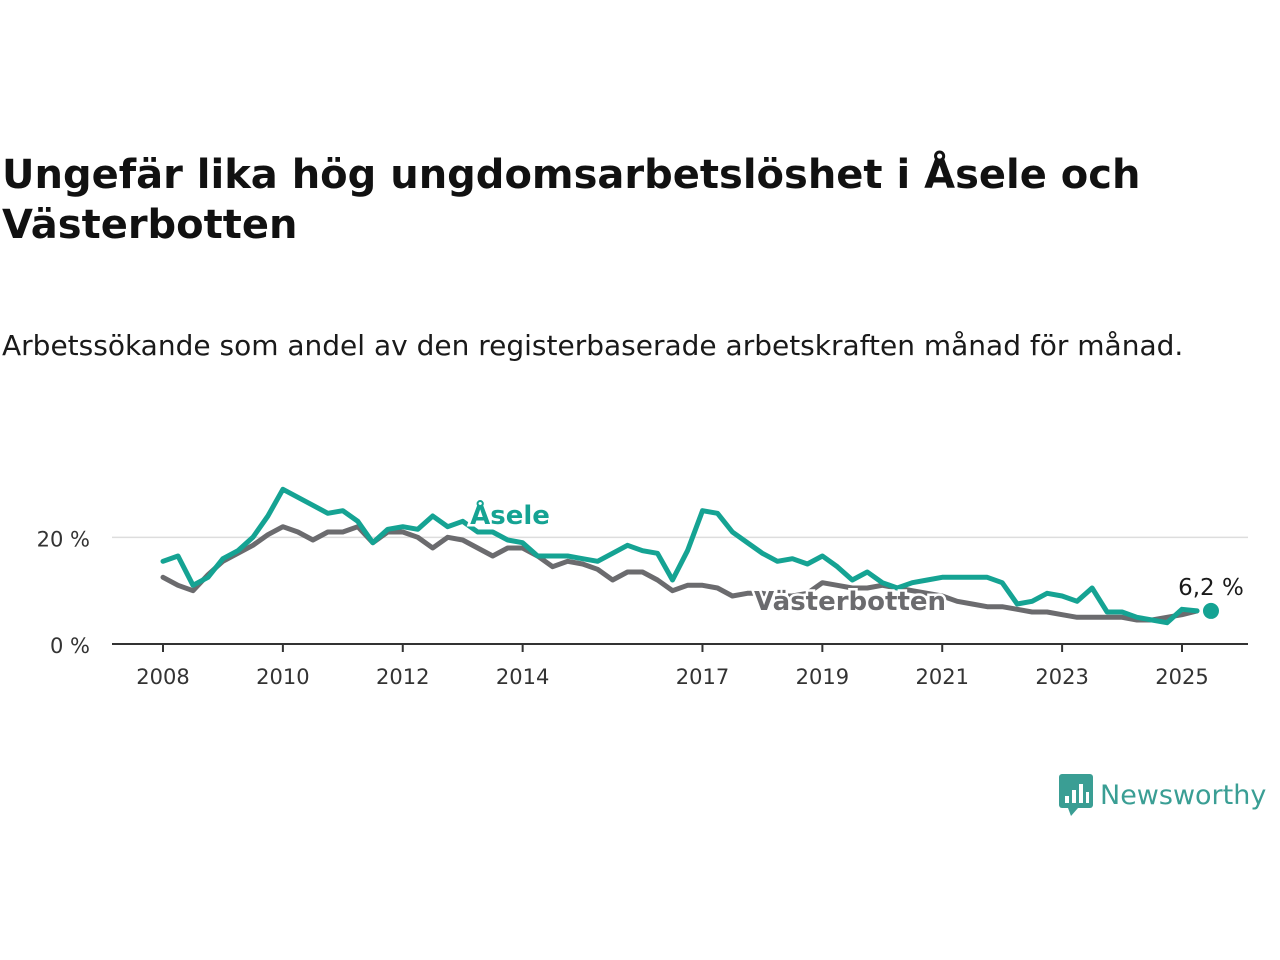 This screenshot has height=960, width=1280. What do you see at coordinates (822, 677) in the screenshot?
I see `x-tick-label: 2019` at bounding box center [822, 677].